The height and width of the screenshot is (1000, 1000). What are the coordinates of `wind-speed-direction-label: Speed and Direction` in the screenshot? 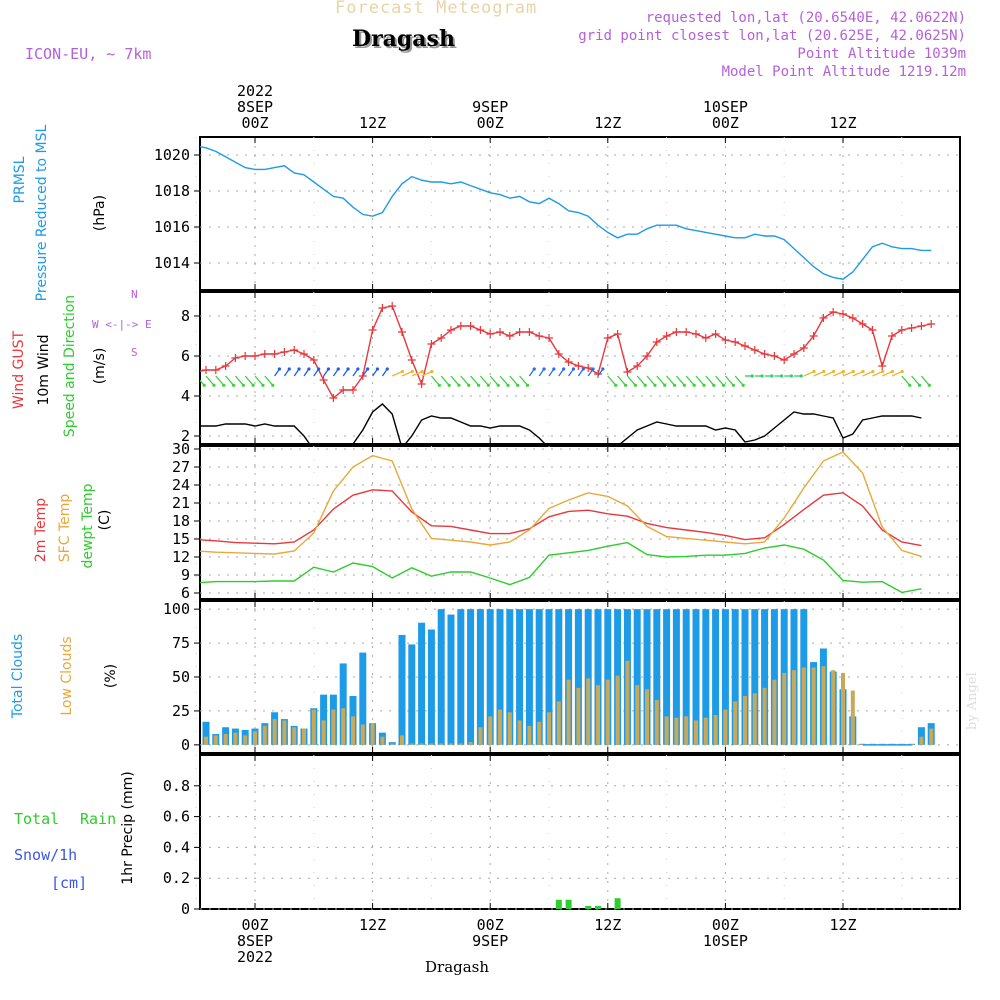 It's located at (70, 366).